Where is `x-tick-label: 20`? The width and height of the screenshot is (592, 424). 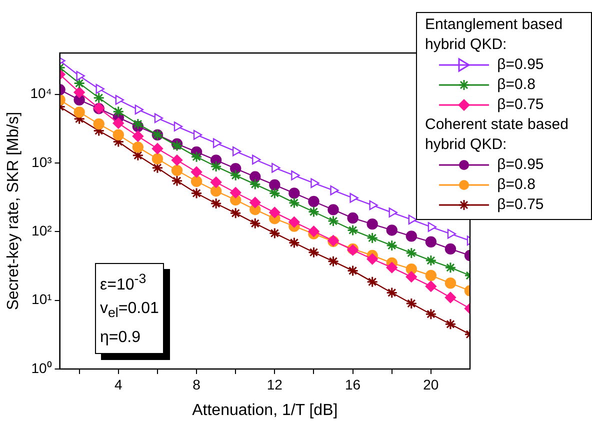
x-tick-label: 20 is located at coordinates (431, 384).